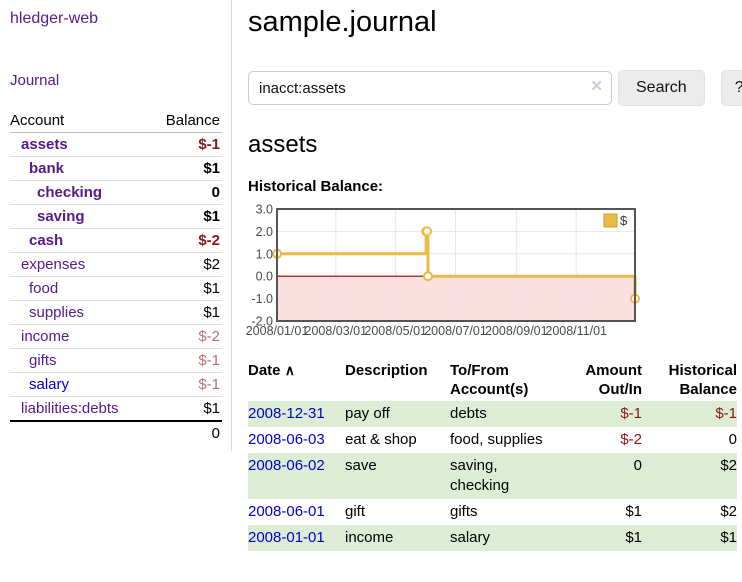 The width and height of the screenshot is (742, 582). Describe the element at coordinates (70, 408) in the screenshot. I see `account-link: liabilities:debts` at that location.